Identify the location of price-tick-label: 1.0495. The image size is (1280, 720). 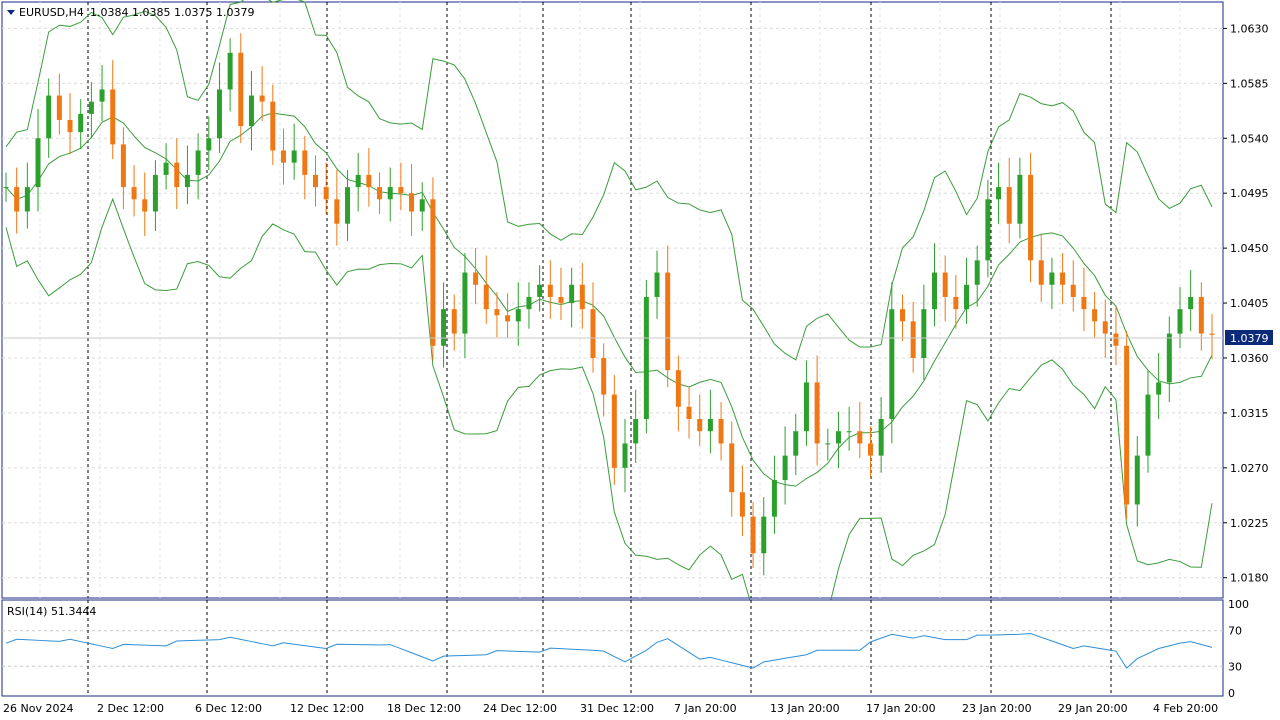
(1249, 193).